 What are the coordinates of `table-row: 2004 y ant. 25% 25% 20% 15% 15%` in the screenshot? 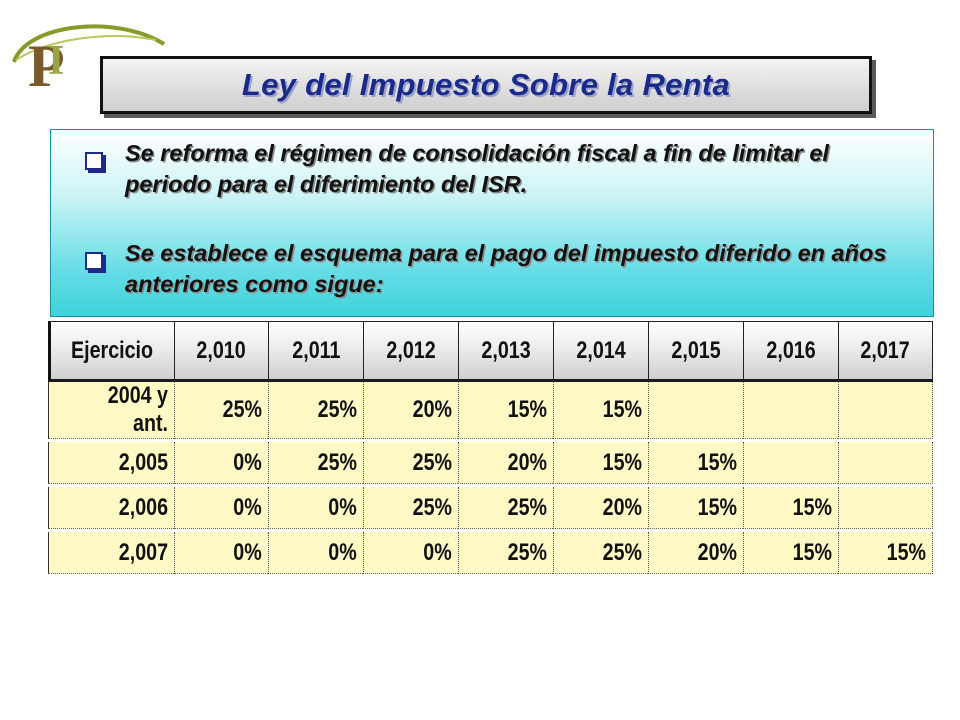 It's located at (490, 410).